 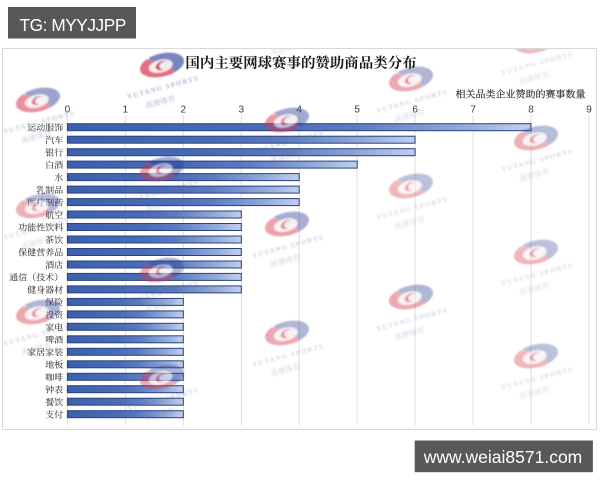 What do you see at coordinates (503, 457) in the screenshot?
I see `svg-text: www.weiai8571.com` at bounding box center [503, 457].